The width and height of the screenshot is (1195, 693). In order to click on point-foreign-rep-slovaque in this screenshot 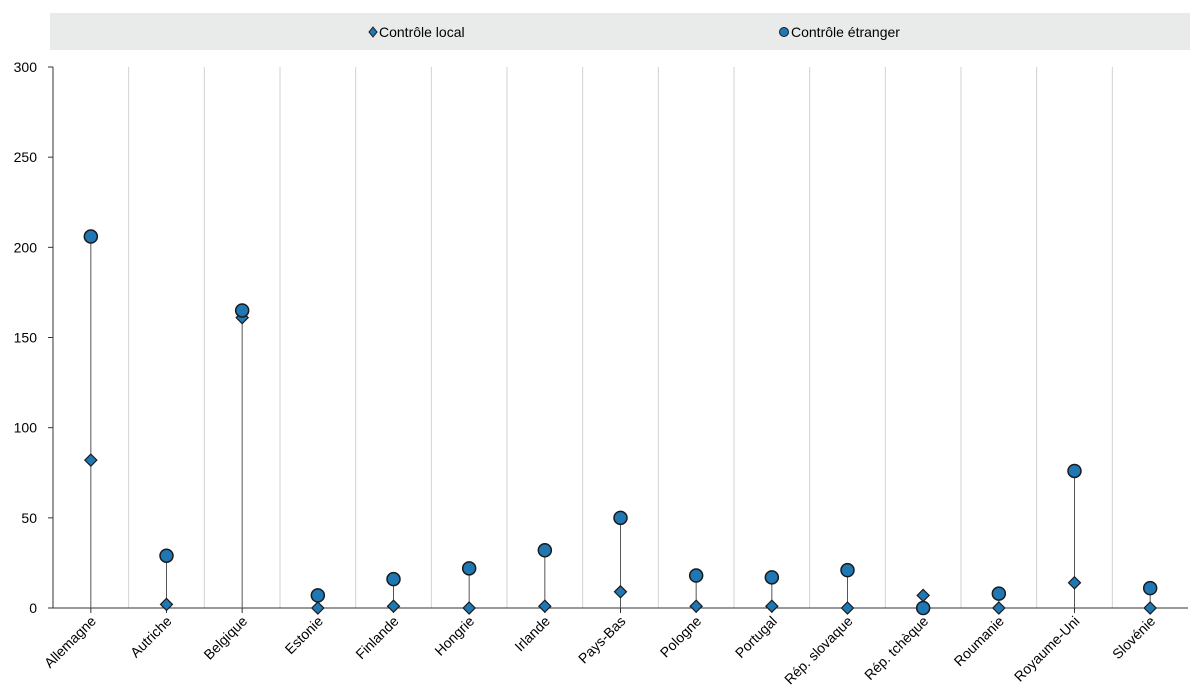, I will do `click(847, 570)`.